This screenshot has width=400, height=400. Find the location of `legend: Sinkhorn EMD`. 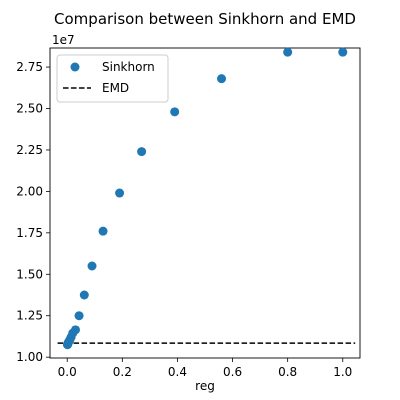

legend: Sinkhorn EMD is located at coordinates (112, 78).